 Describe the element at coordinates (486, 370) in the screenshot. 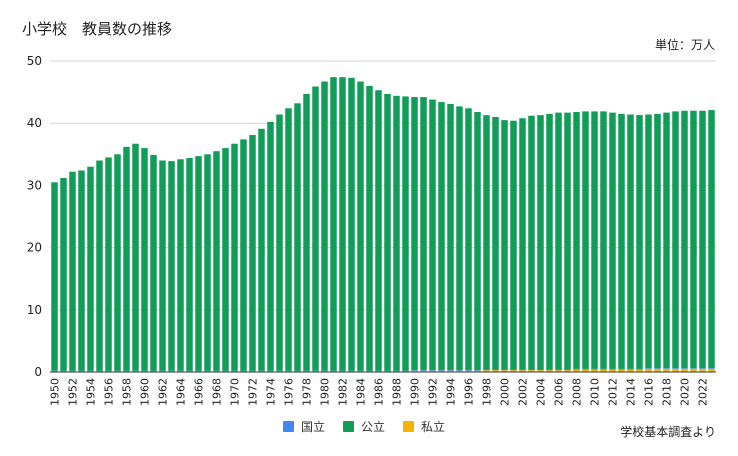

I see `bar-1998-国立` at that location.